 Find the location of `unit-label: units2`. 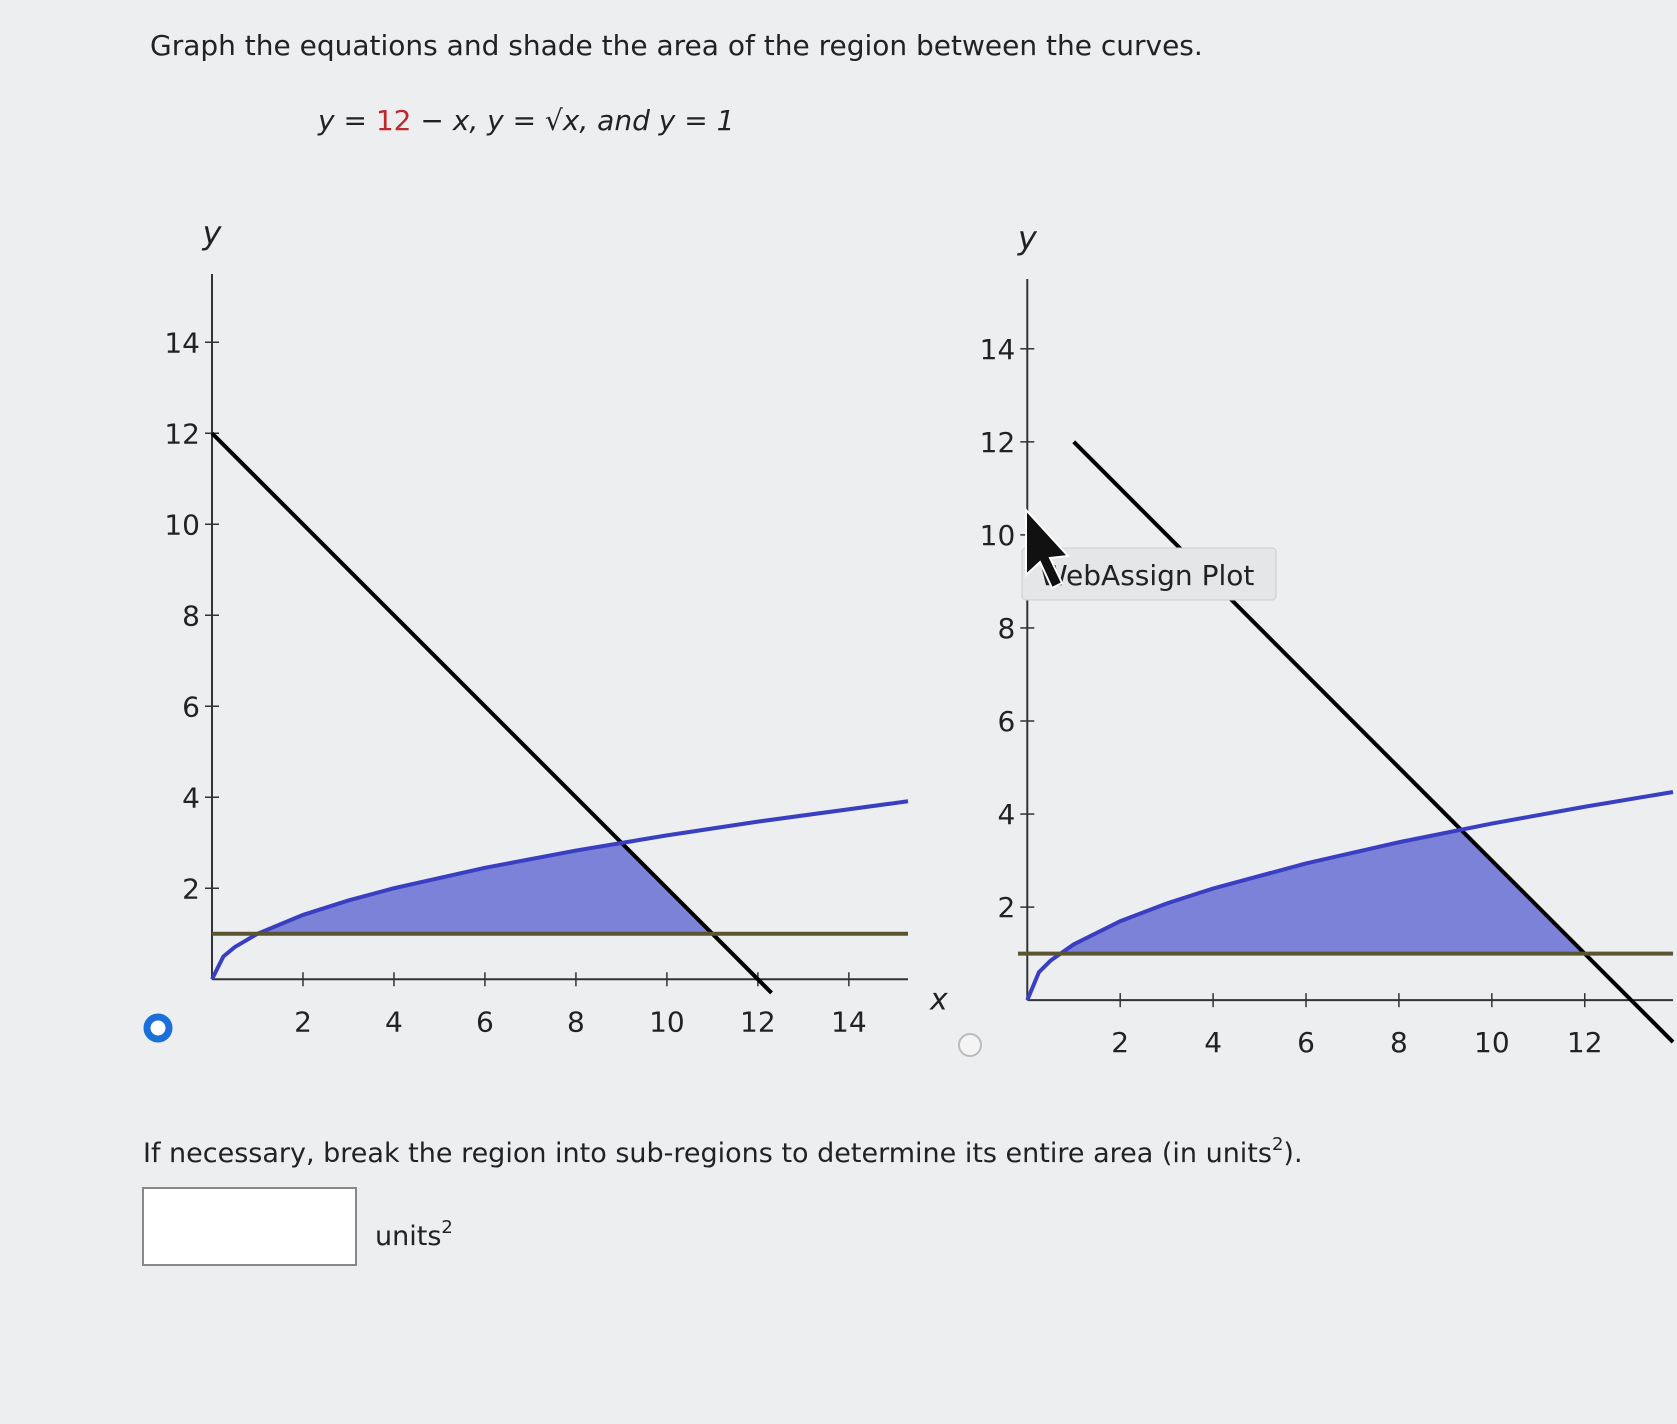

unit-label: units2 is located at coordinates (414, 1234).